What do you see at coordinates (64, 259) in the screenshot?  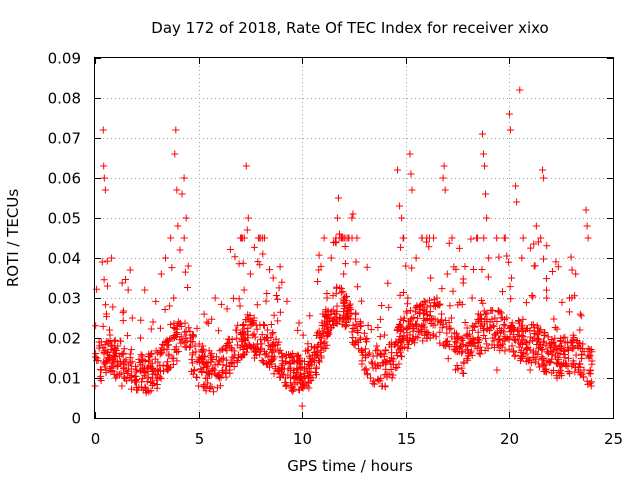 I see `y-tick-label: 0.04` at bounding box center [64, 259].